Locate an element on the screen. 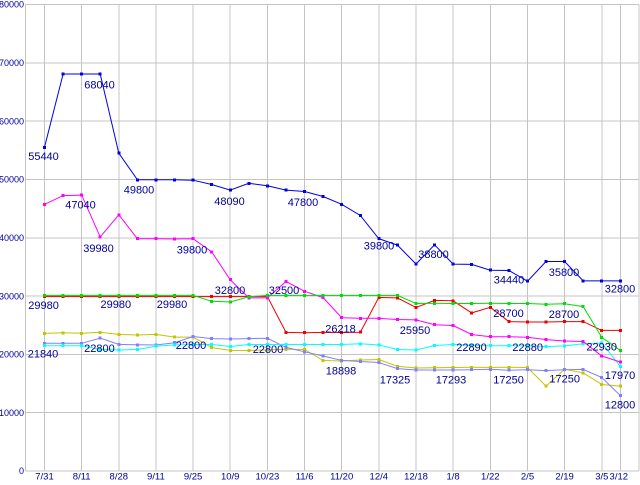 Image resolution: width=640 pixels, height=485 pixels. svg-text: 17970 is located at coordinates (620, 376).